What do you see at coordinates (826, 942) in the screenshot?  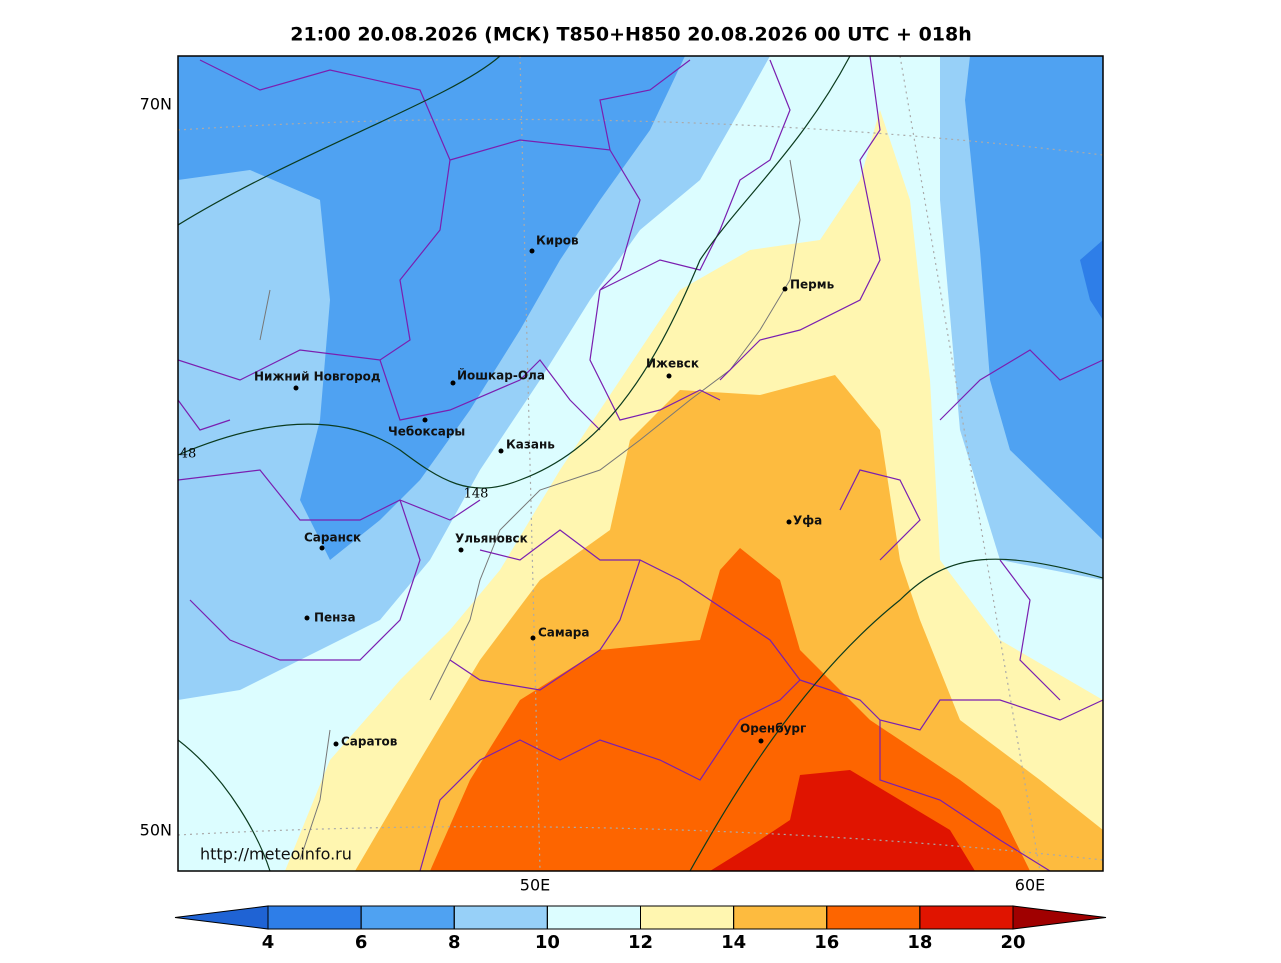 I see `colorbar-tick-label: 16` at bounding box center [826, 942].